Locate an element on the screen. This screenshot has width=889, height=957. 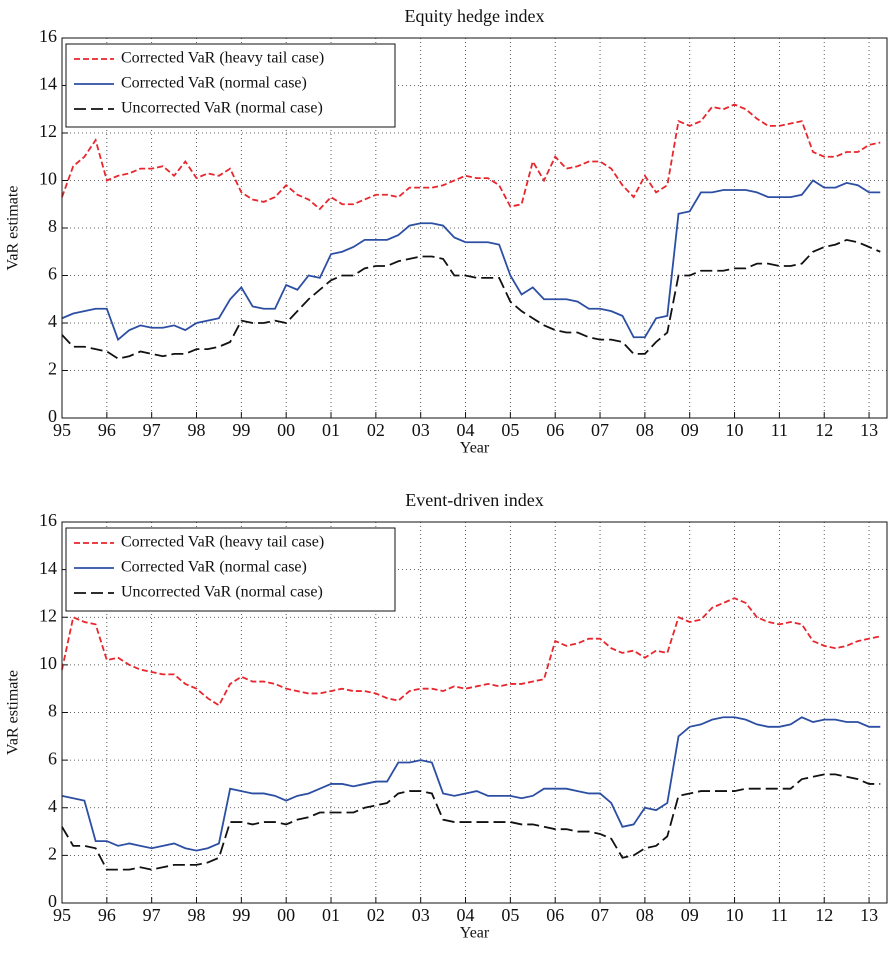
chart-title: Equity hedge index is located at coordinates (475, 16).